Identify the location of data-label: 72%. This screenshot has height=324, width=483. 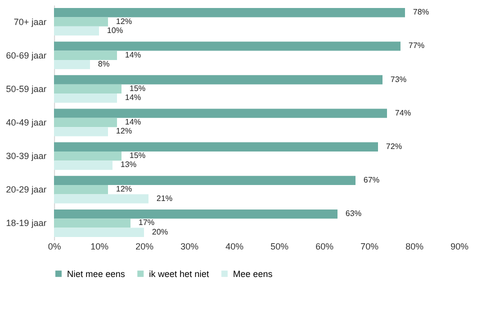
(394, 146).